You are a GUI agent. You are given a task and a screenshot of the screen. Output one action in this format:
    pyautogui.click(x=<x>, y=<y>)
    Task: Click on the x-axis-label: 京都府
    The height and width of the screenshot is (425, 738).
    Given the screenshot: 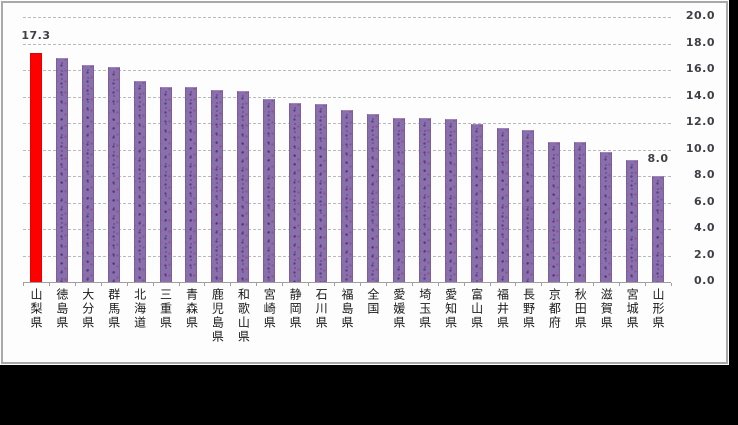 What is the action you would take?
    pyautogui.click(x=554, y=309)
    